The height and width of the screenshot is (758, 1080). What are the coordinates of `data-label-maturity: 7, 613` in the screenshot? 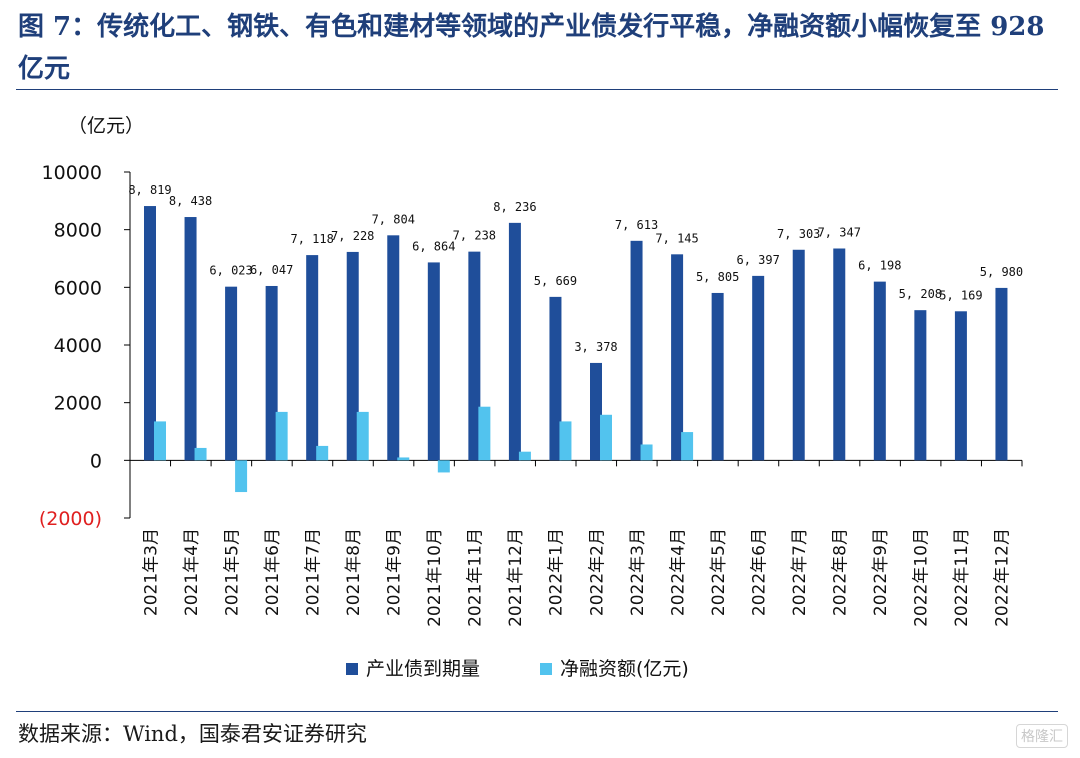 It's located at (636, 225).